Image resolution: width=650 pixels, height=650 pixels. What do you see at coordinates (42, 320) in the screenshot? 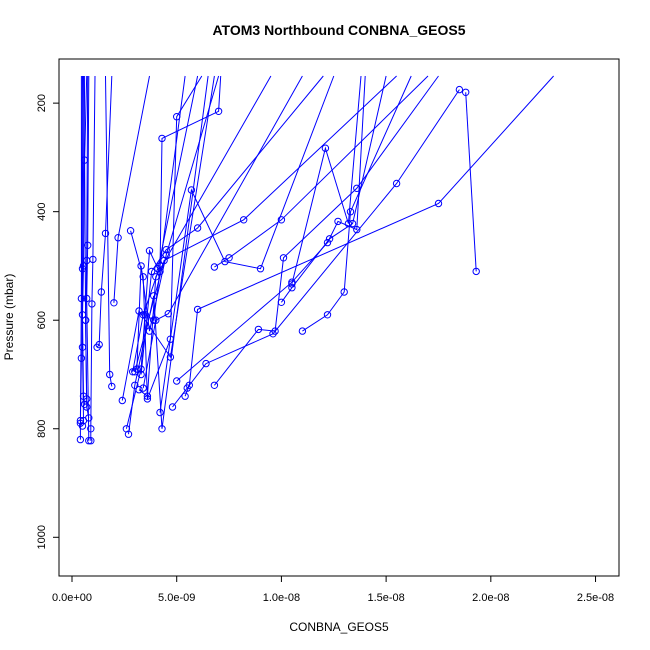
I see `y-tick-label: 600` at bounding box center [42, 320].